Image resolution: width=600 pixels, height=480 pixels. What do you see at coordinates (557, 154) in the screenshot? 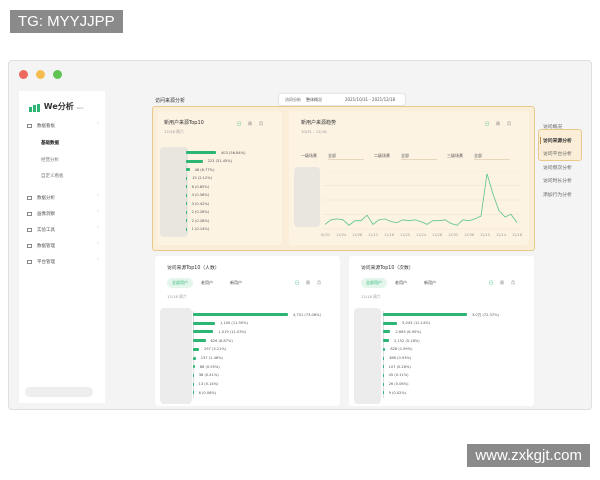
I see `right-nav-item-2: 访问平台分析` at bounding box center [557, 154].